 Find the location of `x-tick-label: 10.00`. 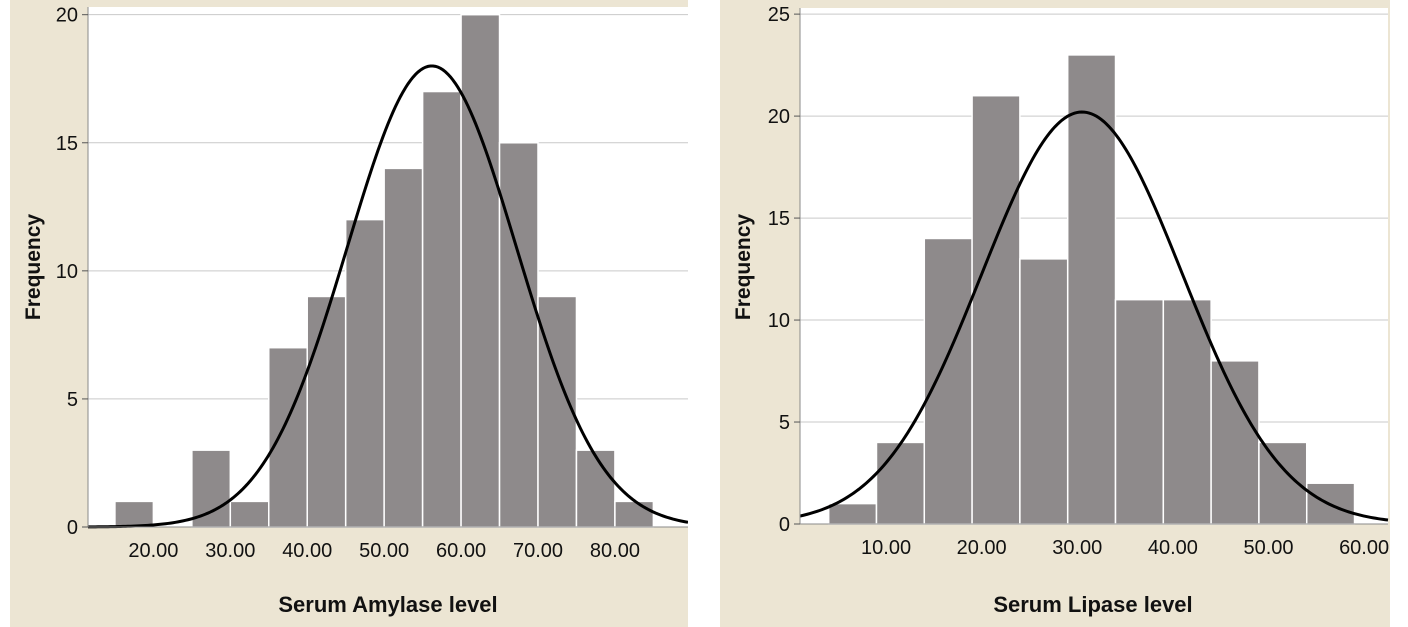

x-tick-label: 10.00 is located at coordinates (886, 548).